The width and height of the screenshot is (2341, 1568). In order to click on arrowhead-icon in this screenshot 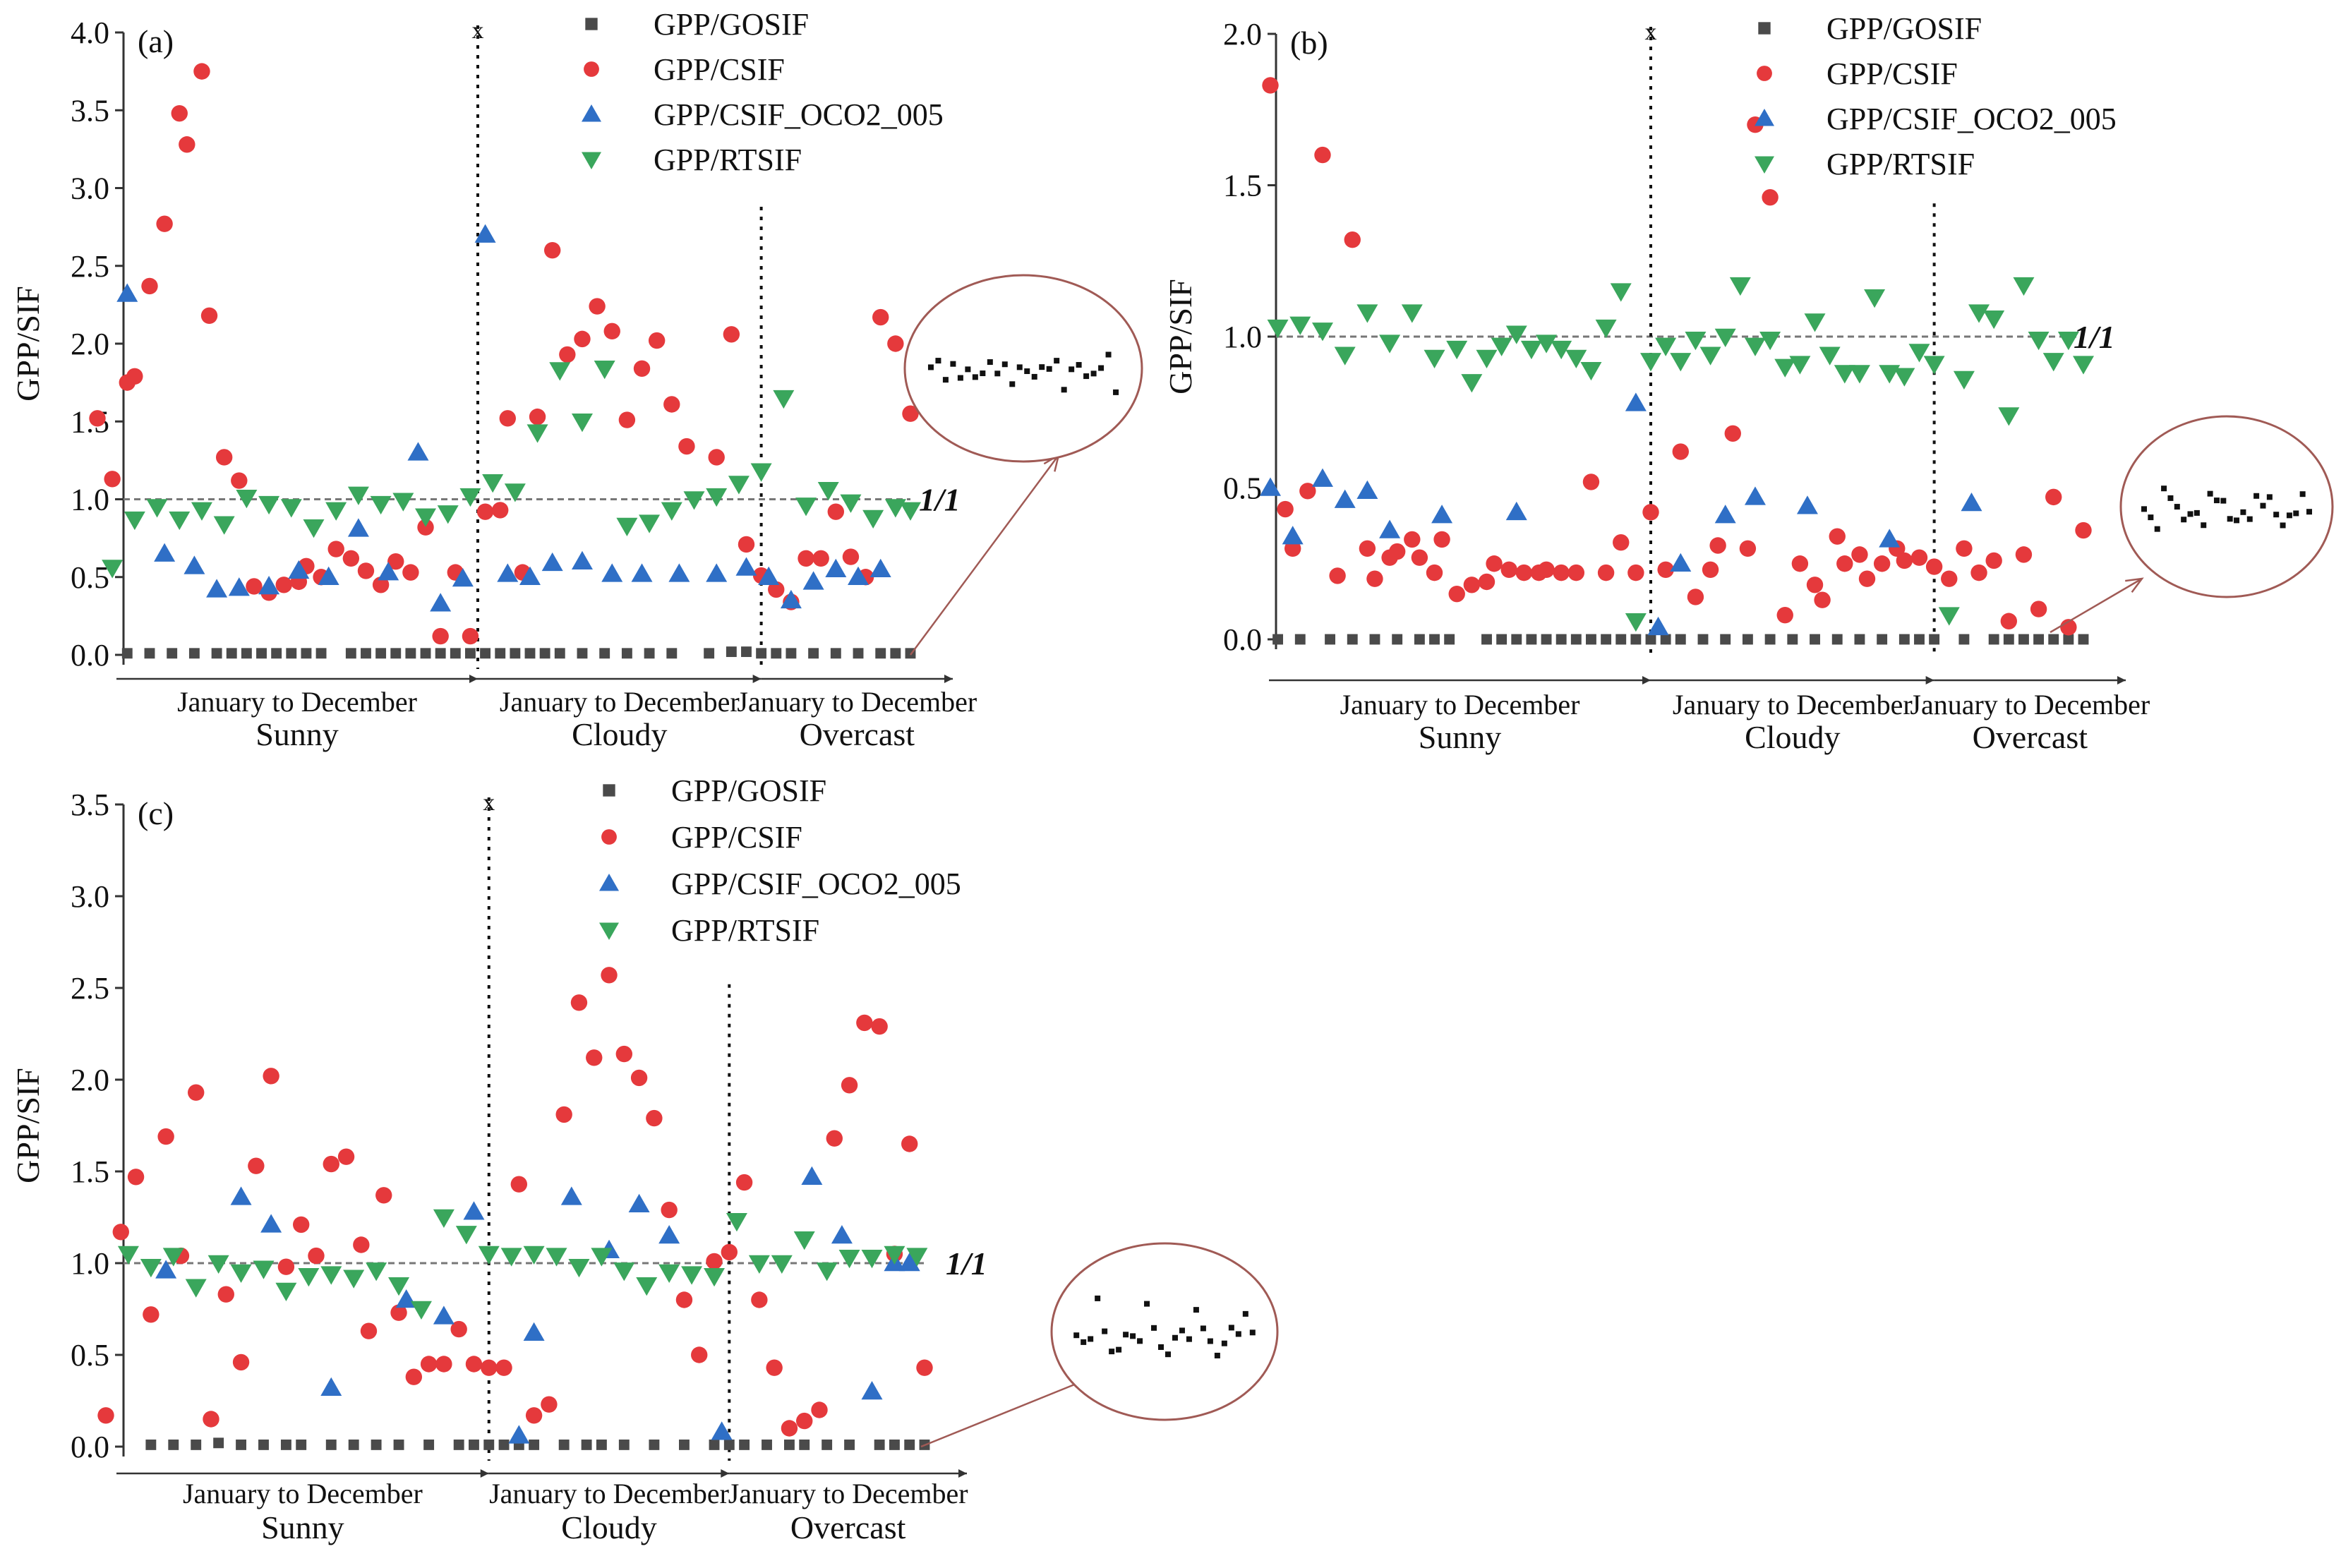, I will do `click(725, 1474)`.